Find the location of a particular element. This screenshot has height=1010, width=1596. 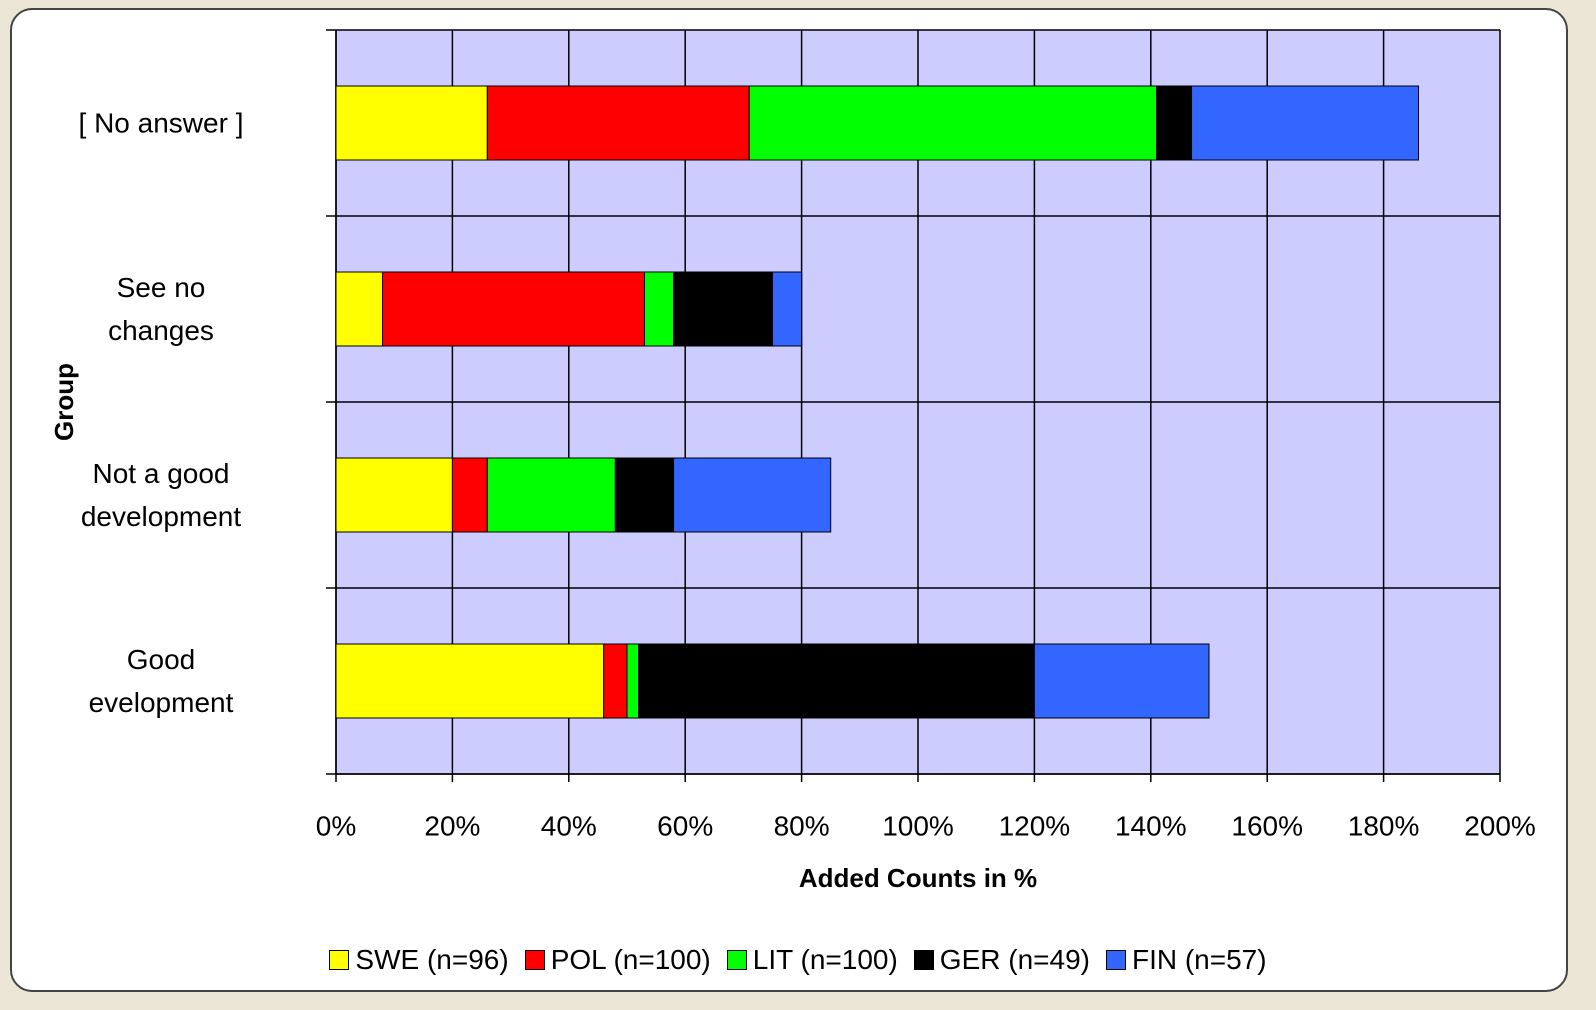

legend-item: FIN (n=57) is located at coordinates (1186, 960).